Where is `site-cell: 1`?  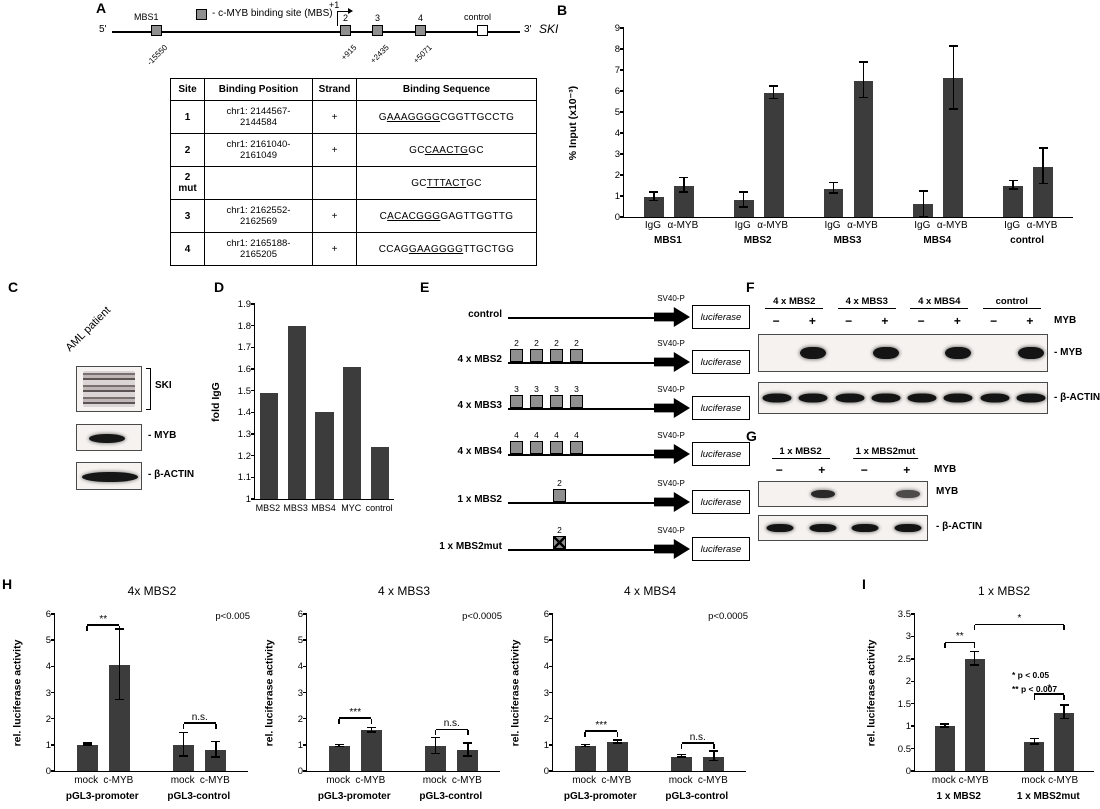 site-cell: 1 is located at coordinates (187, 117).